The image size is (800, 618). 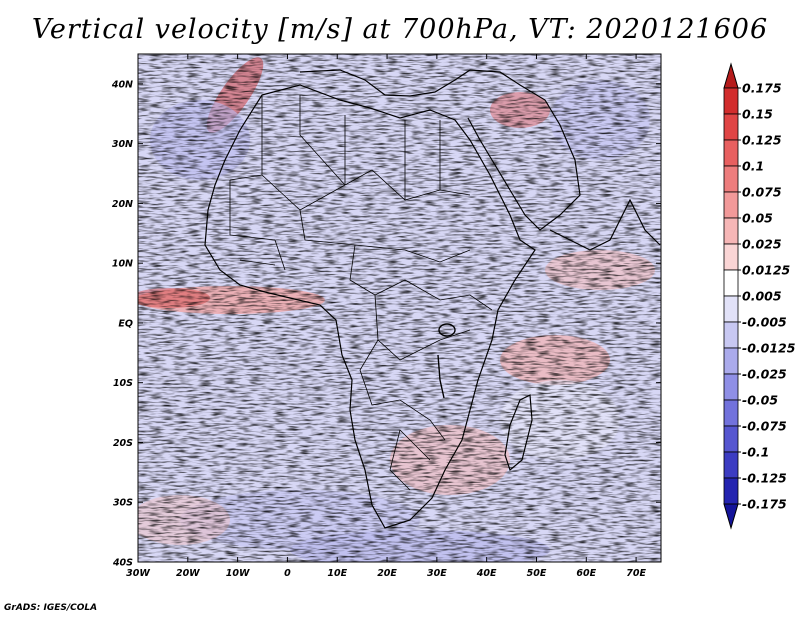 I want to click on colorbar-label: -0.05, so click(x=760, y=400).